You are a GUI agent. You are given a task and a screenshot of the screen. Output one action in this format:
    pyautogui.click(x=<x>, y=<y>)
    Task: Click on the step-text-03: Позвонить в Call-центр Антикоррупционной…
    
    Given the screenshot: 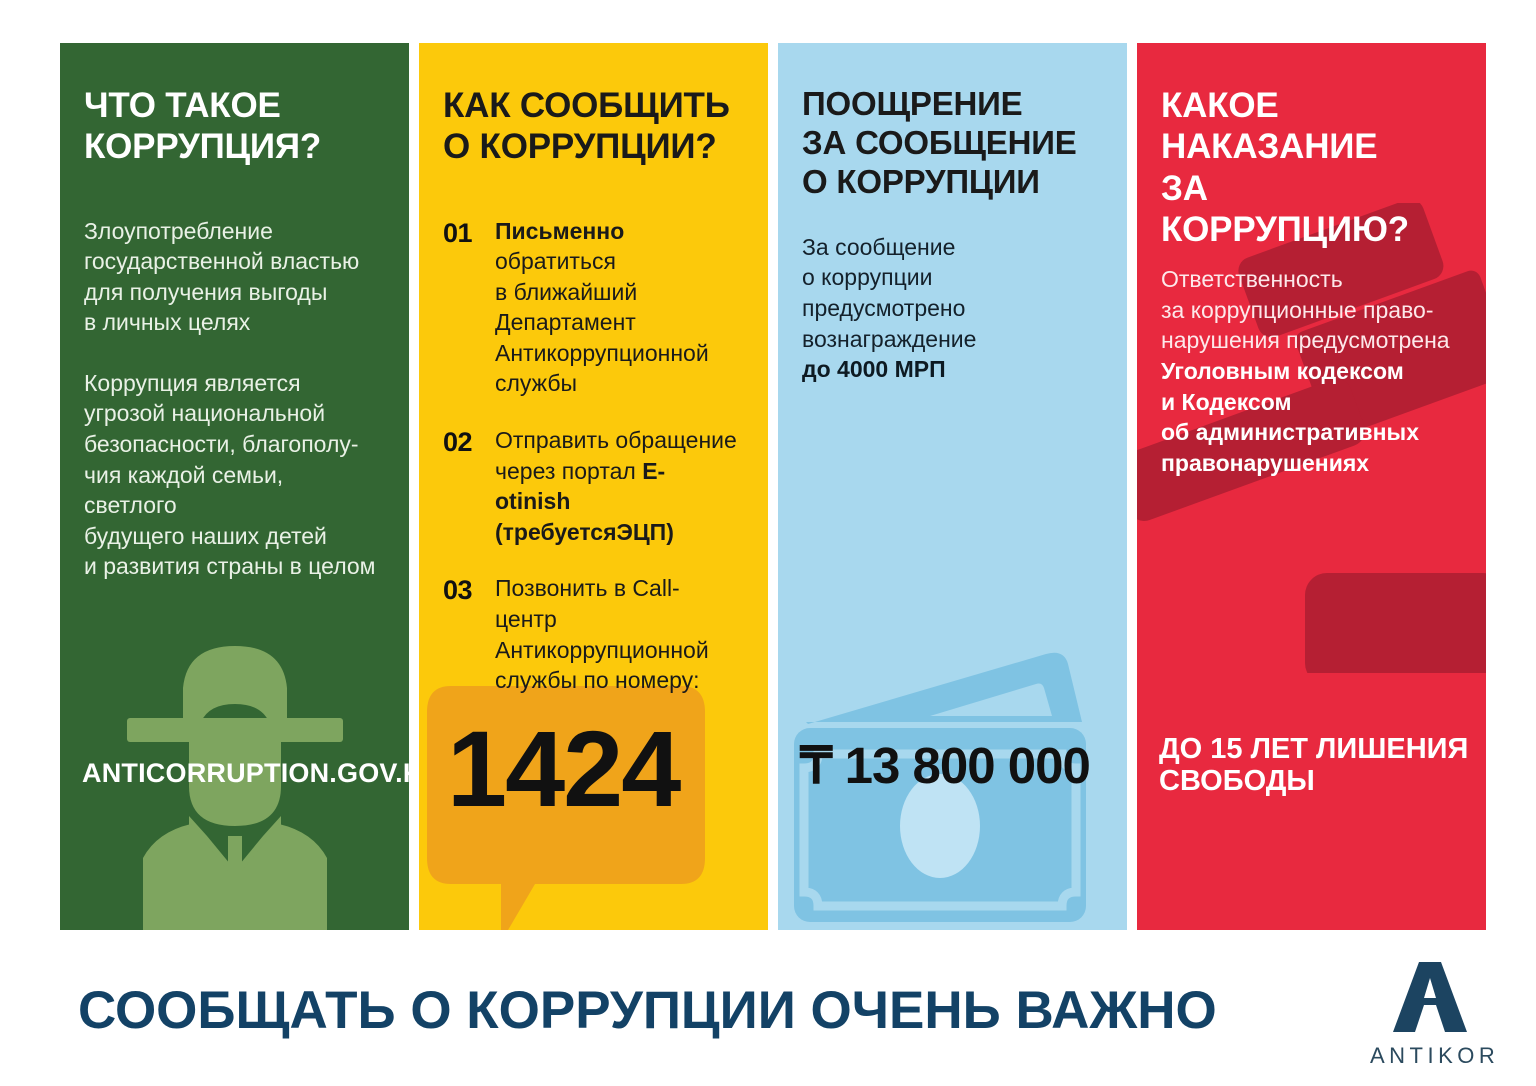 What is the action you would take?
    pyautogui.click(x=617, y=634)
    